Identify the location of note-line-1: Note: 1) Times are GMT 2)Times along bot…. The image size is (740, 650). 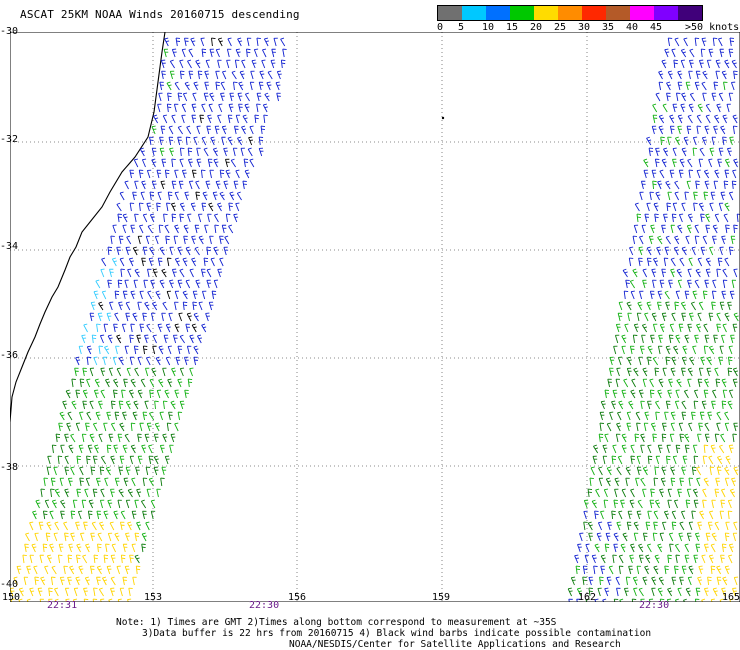
(336, 622).